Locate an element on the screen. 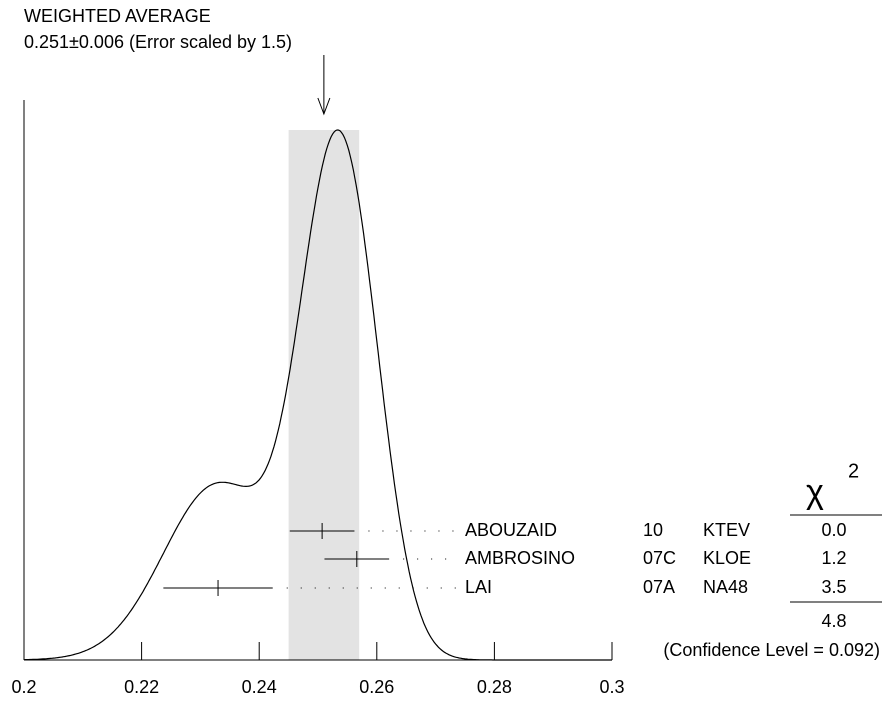 The width and height of the screenshot is (883, 723). chi2-total: 4.8 is located at coordinates (833, 621).